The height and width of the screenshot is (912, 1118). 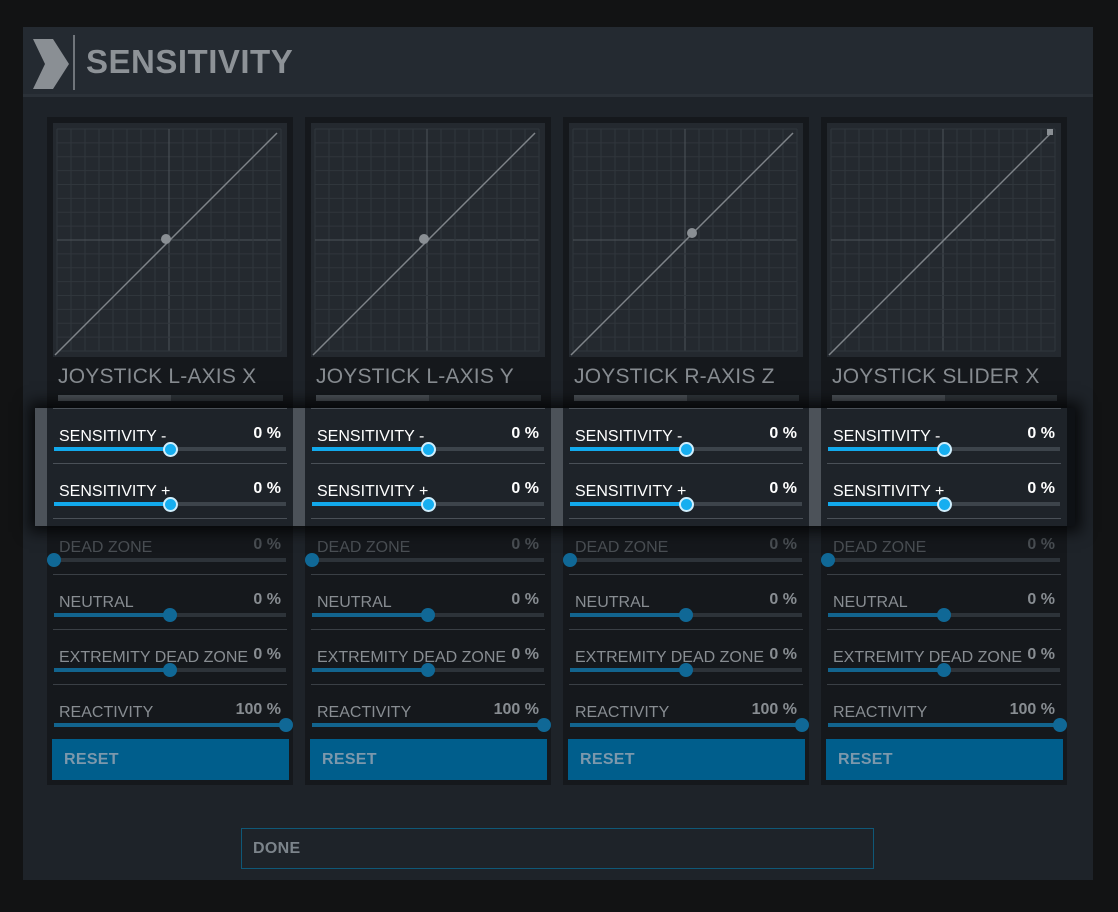 I want to click on sensitivity-focus-panel: SENSITIVITY - 0 % SENSITIVITY + 0 %, so click(x=686, y=467).